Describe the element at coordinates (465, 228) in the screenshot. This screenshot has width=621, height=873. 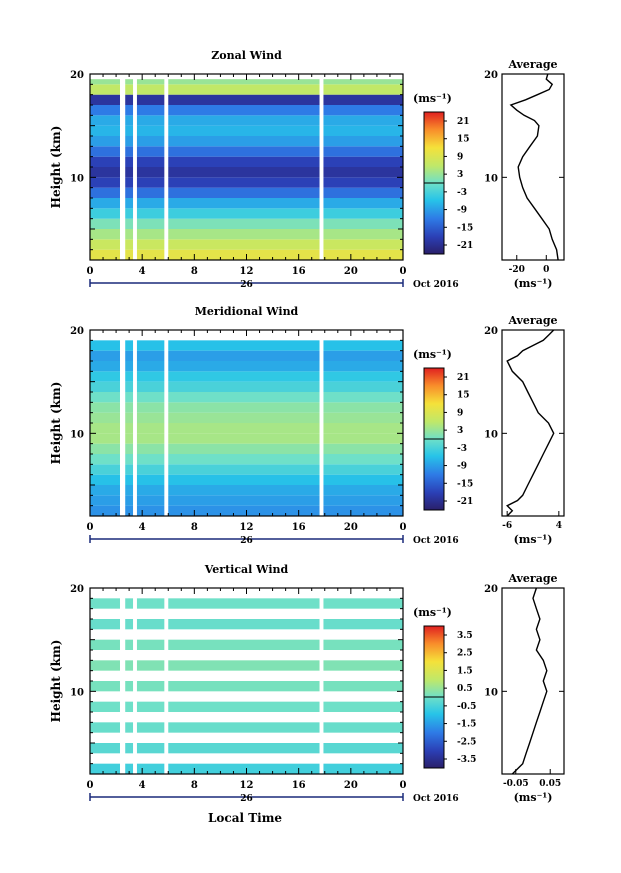
I see `colorbar-tick-label: -15` at that location.